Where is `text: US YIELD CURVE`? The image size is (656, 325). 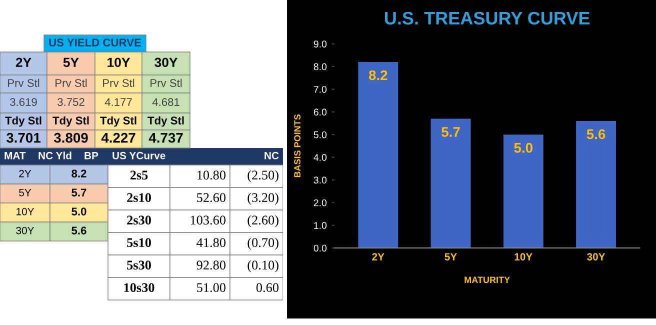
text: US YIELD CURVE is located at coordinates (95, 42).